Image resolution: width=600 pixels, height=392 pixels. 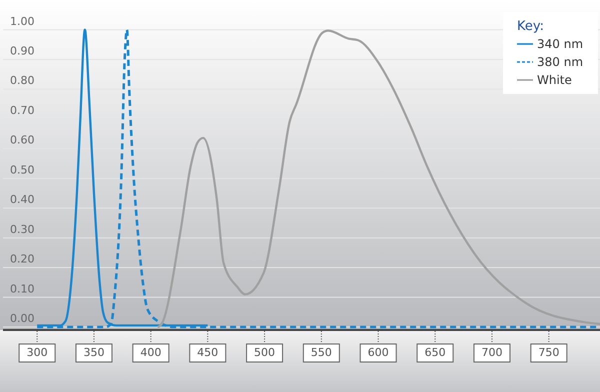 I want to click on y-tick-label: 0.70, so click(x=22, y=110).